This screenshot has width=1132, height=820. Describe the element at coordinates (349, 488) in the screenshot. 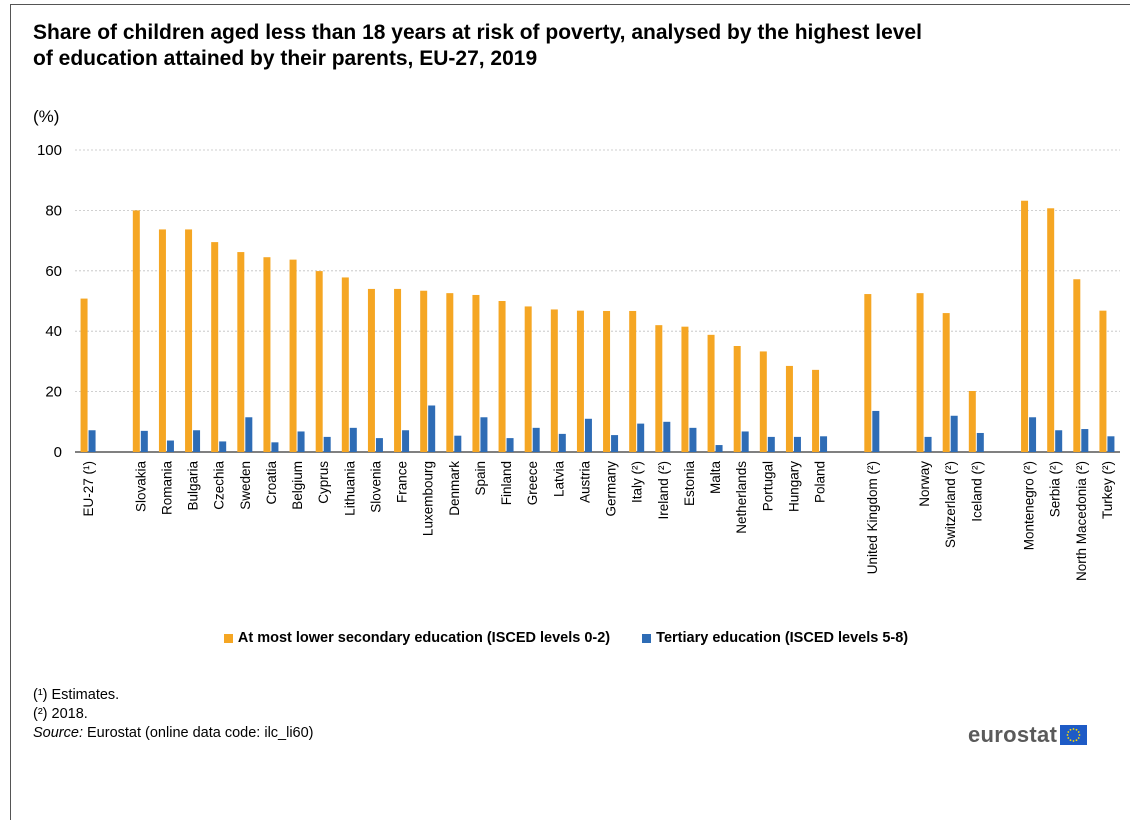

I see `x-tick-label: Lithuania` at that location.